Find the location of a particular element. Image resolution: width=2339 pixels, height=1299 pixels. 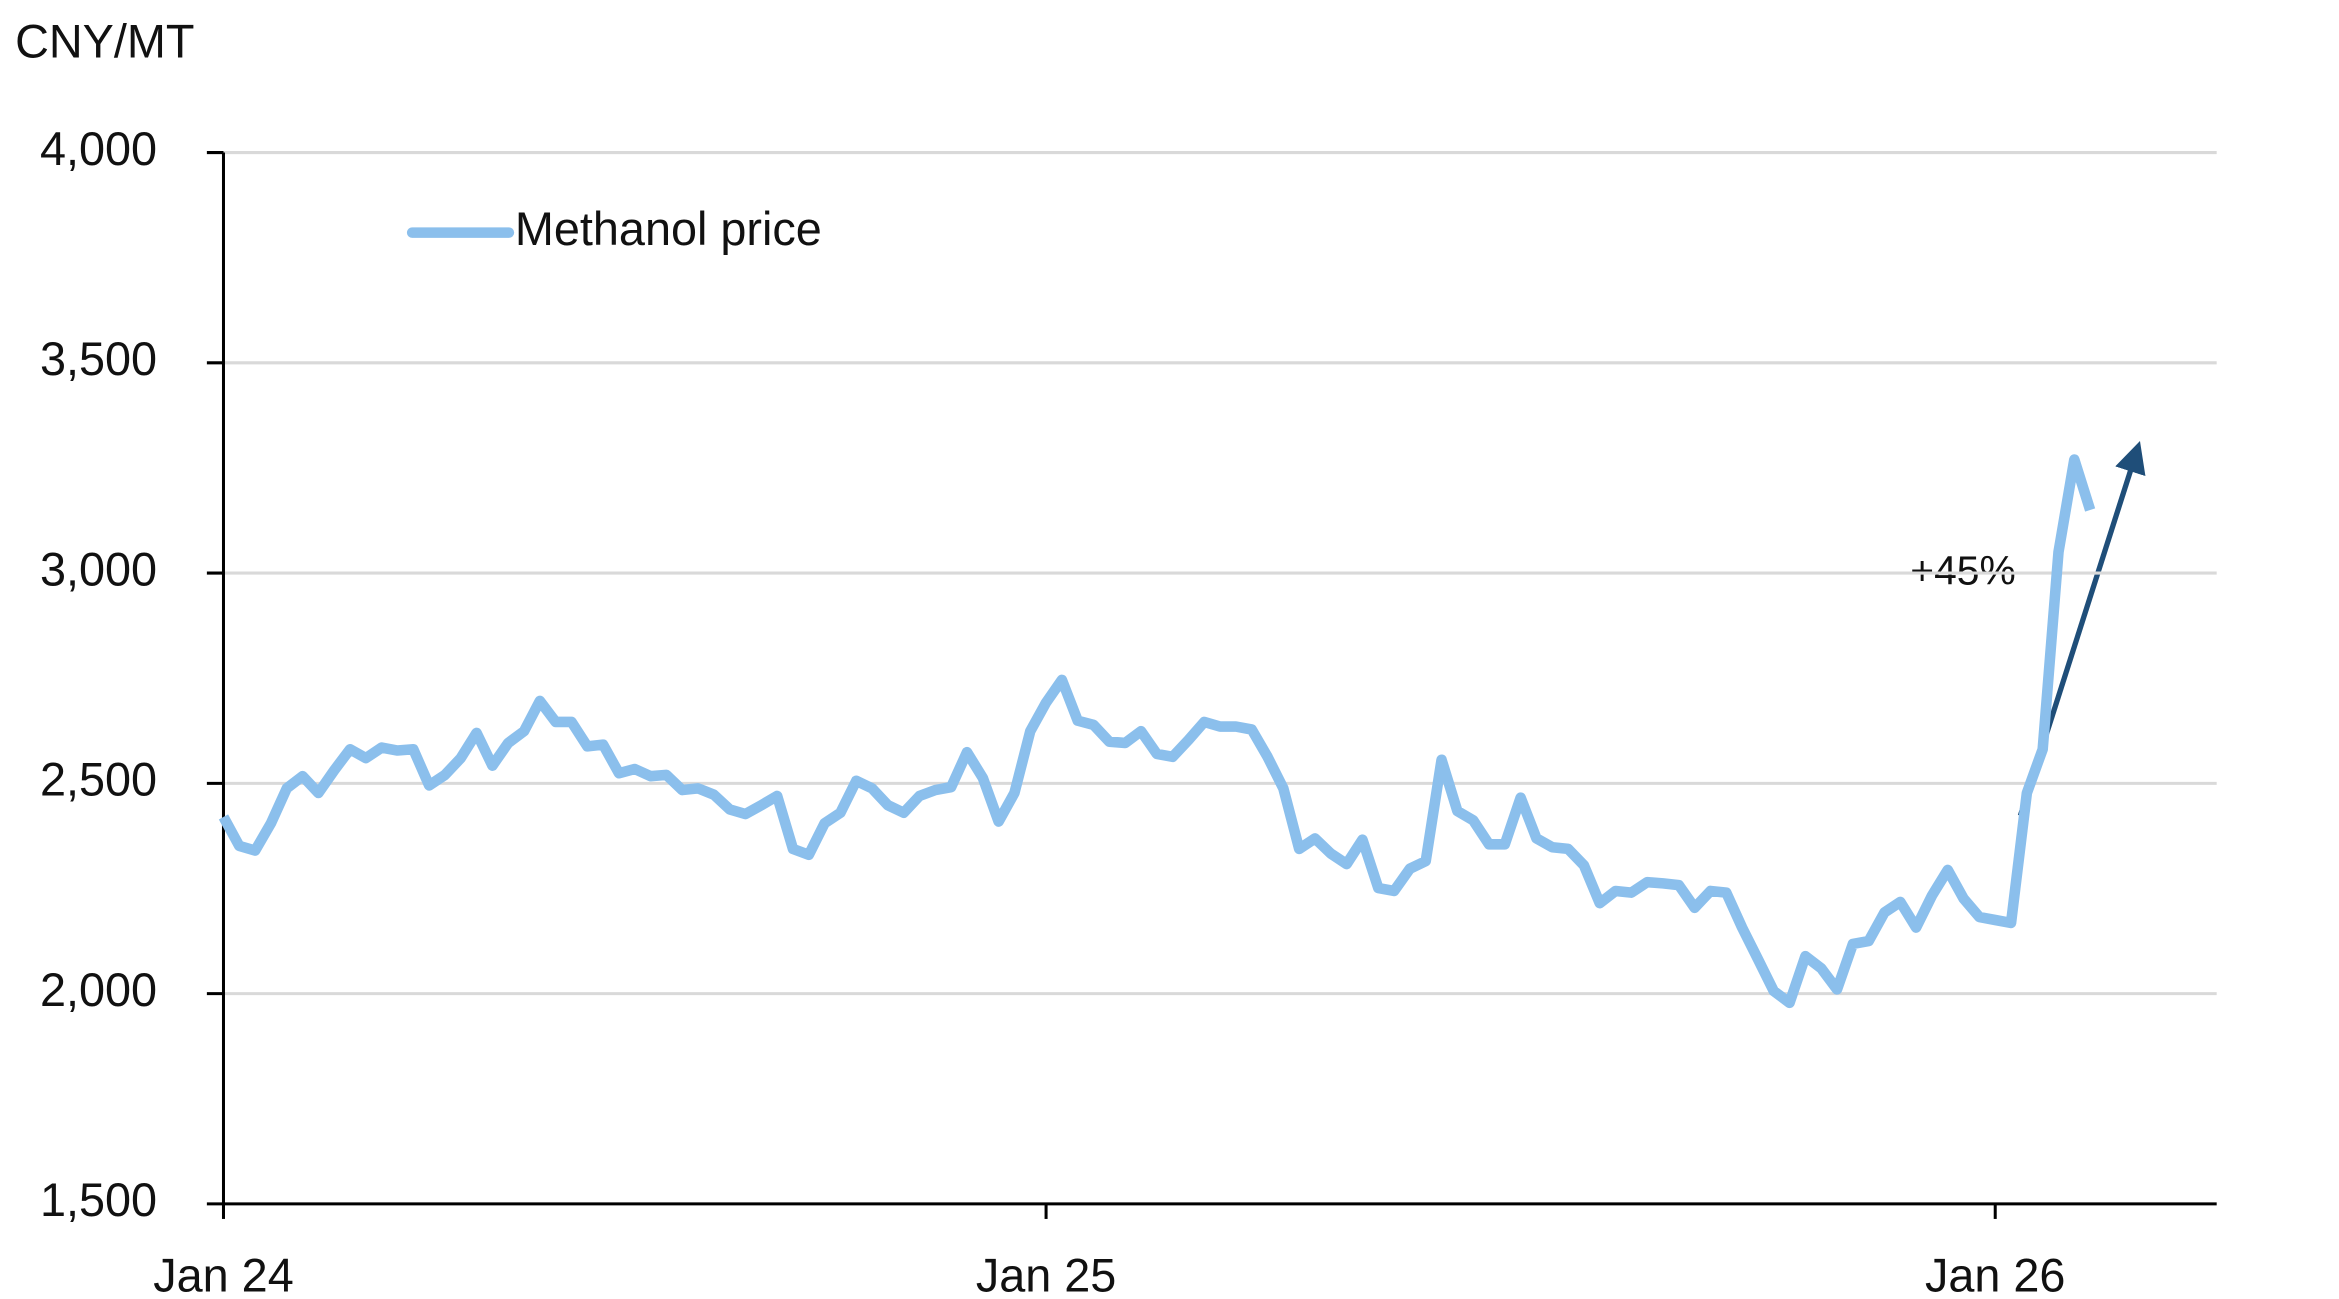

x-tick-label: Jan 26 is located at coordinates (1995, 1274).